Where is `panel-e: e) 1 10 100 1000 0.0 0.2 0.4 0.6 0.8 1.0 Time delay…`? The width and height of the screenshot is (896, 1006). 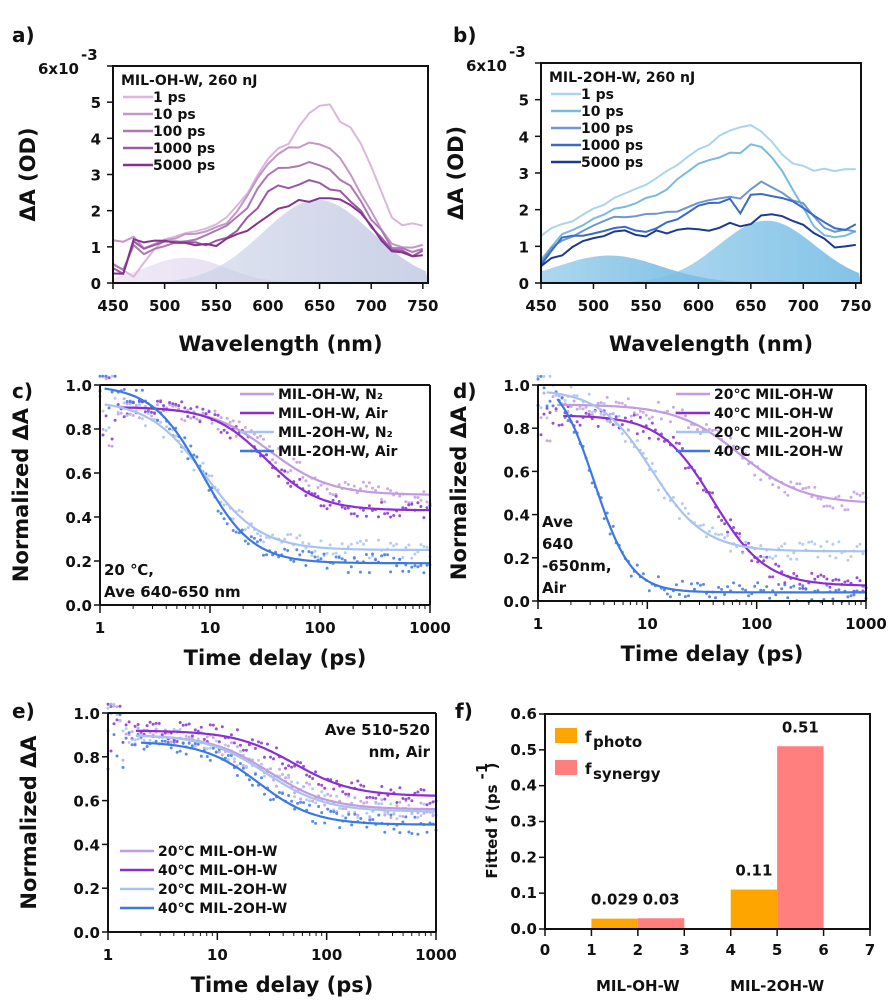
panel-e: e) 1 10 100 1000 0.0 0.2 0.4 0.6 0.8 1.0 Time delay… is located at coordinates (234, 848).